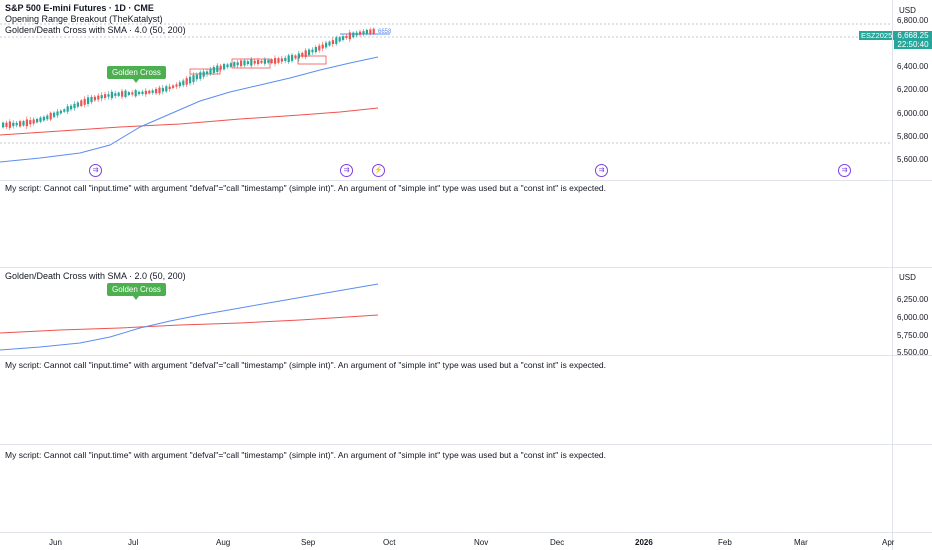  Describe the element at coordinates (133, 542) in the screenshot. I see `time-tick-jul: Jul` at that location.